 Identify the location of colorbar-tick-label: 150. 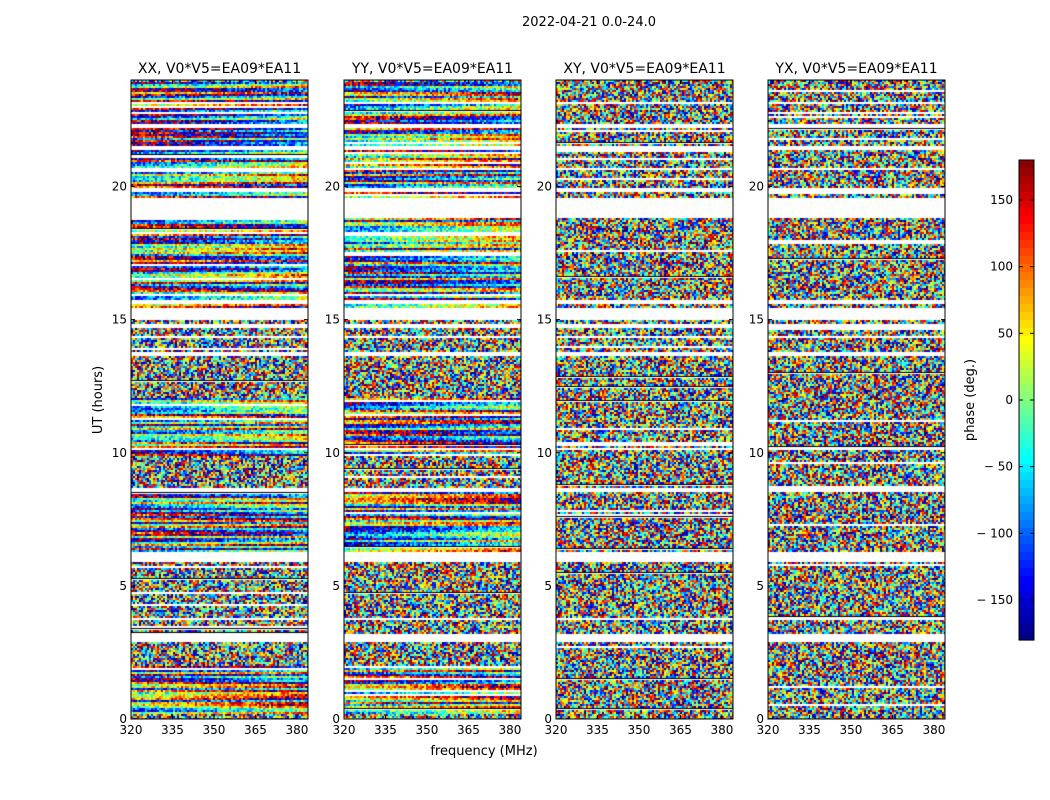
(1001, 200).